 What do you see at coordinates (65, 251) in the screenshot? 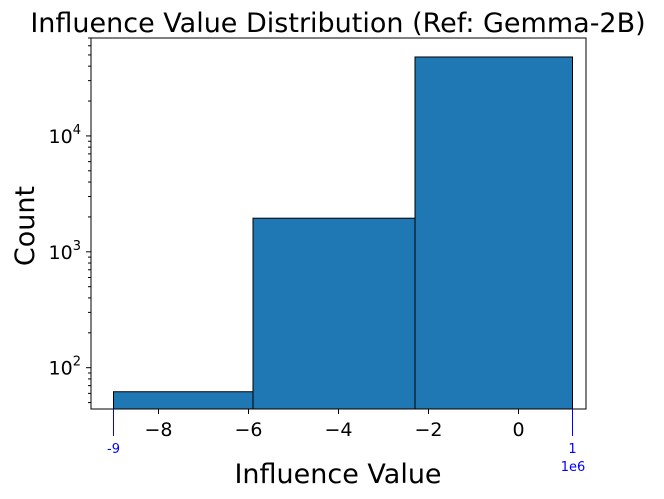
I see `y-tick-label: 10³` at bounding box center [65, 251].